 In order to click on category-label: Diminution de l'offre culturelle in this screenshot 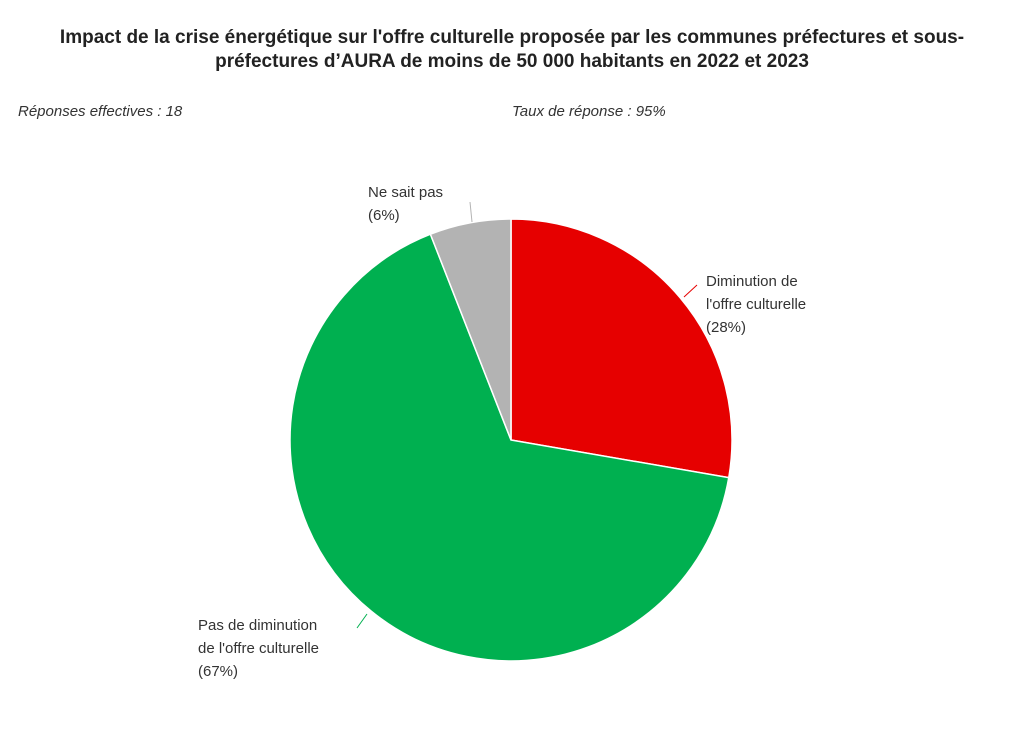, I will do `click(756, 293)`.